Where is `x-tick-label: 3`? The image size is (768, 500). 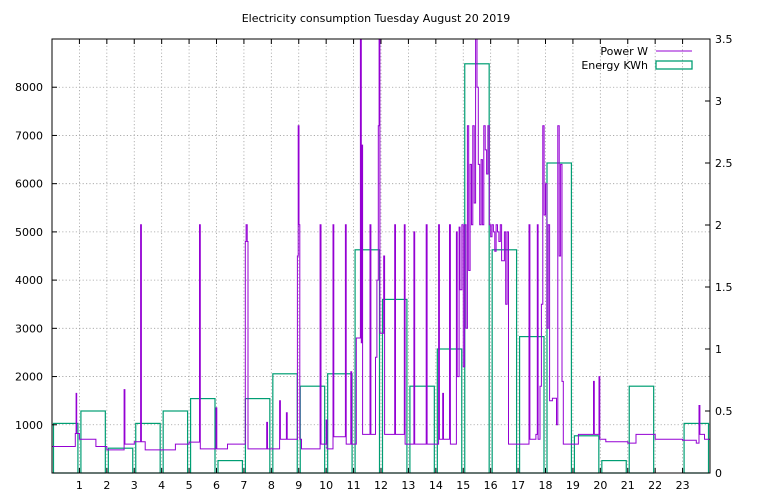
x-tick-label: 3 is located at coordinates (134, 485).